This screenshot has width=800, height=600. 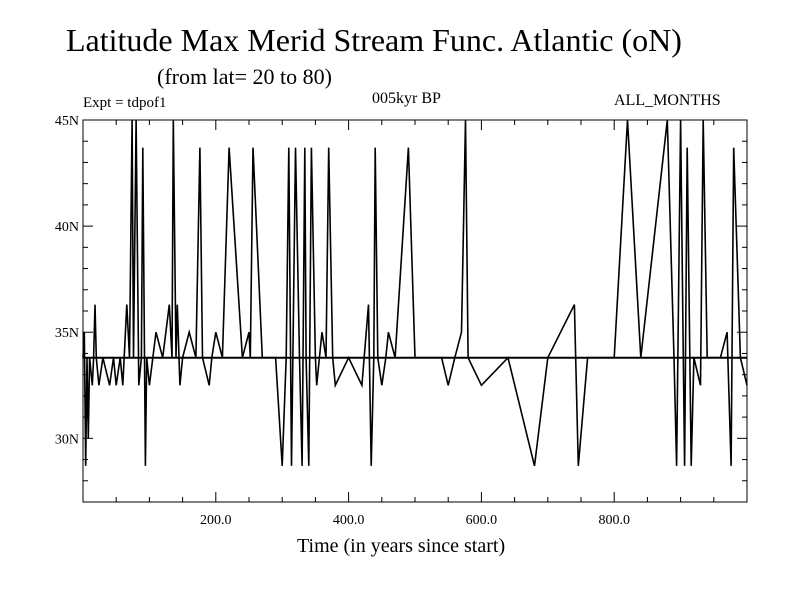 I want to click on experiment-label: Expt = tdpof1, so click(x=125, y=103).